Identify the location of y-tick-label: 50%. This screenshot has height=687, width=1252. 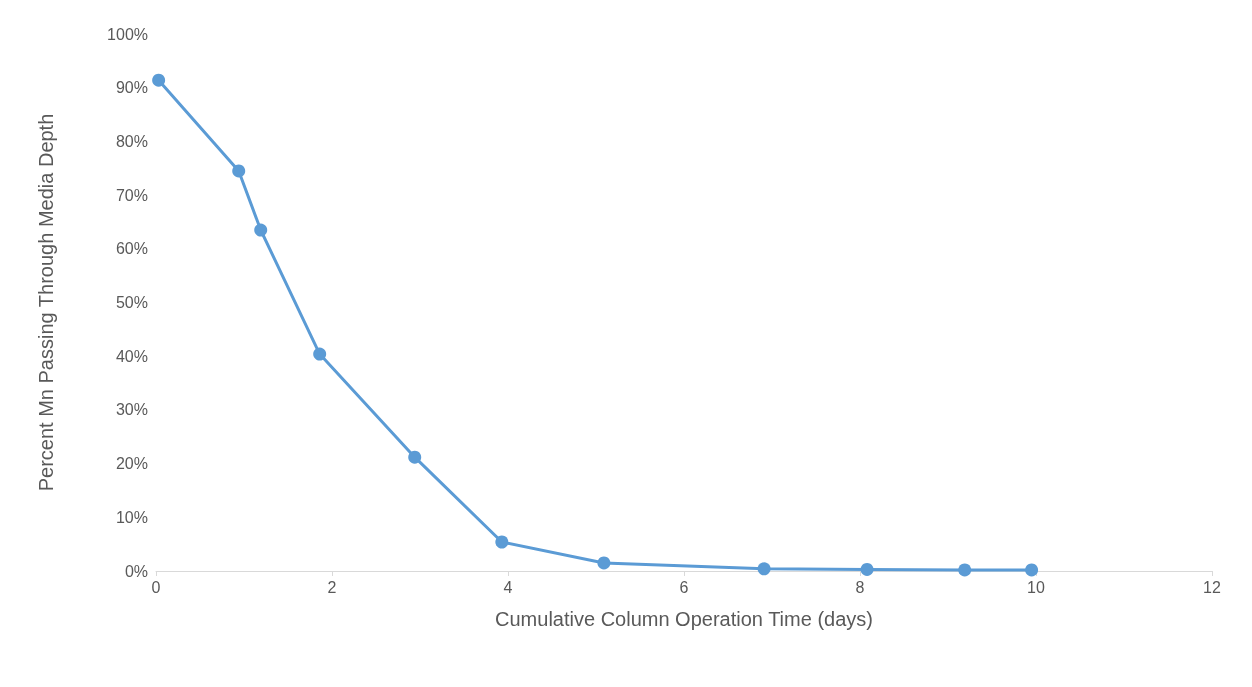
(131, 302).